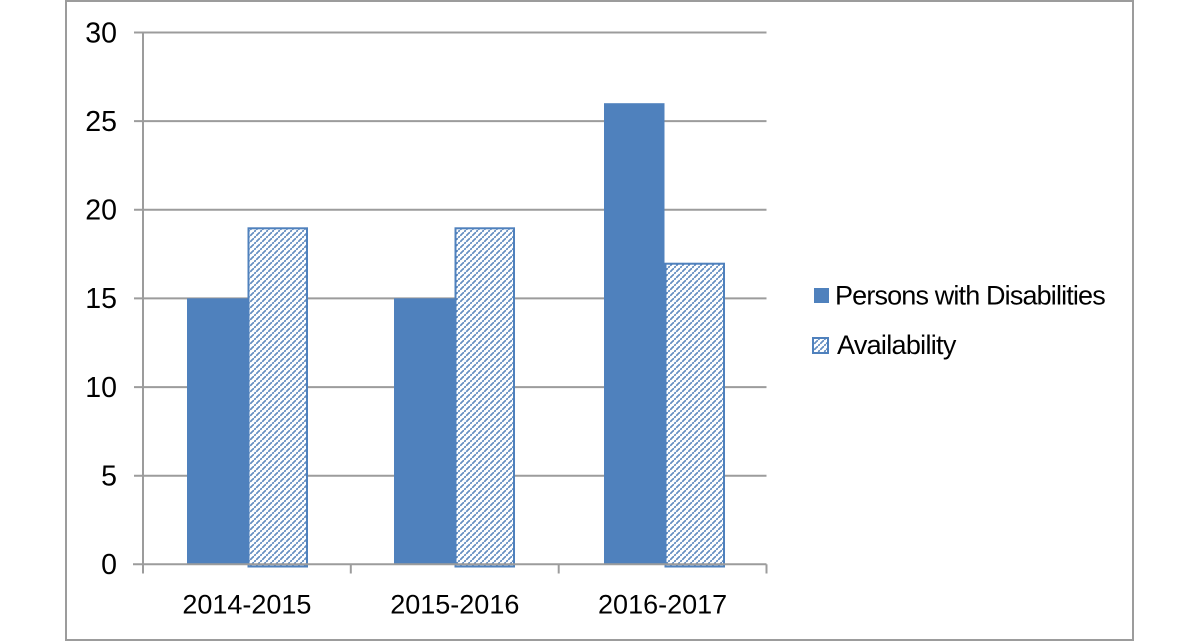 The height and width of the screenshot is (642, 1200). I want to click on svg-text: Availability, so click(897, 345).